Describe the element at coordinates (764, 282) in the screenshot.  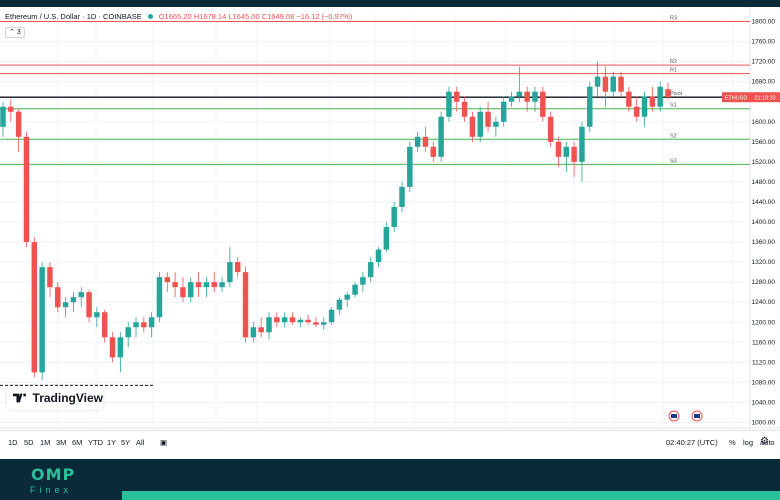
I see `price-tick-label: 1280.00` at that location.